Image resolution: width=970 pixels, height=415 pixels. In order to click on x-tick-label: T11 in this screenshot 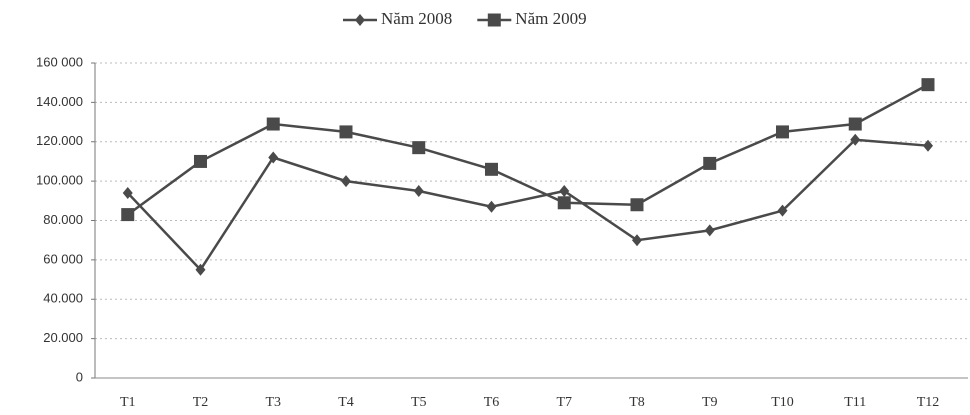, I will do `click(855, 402)`.